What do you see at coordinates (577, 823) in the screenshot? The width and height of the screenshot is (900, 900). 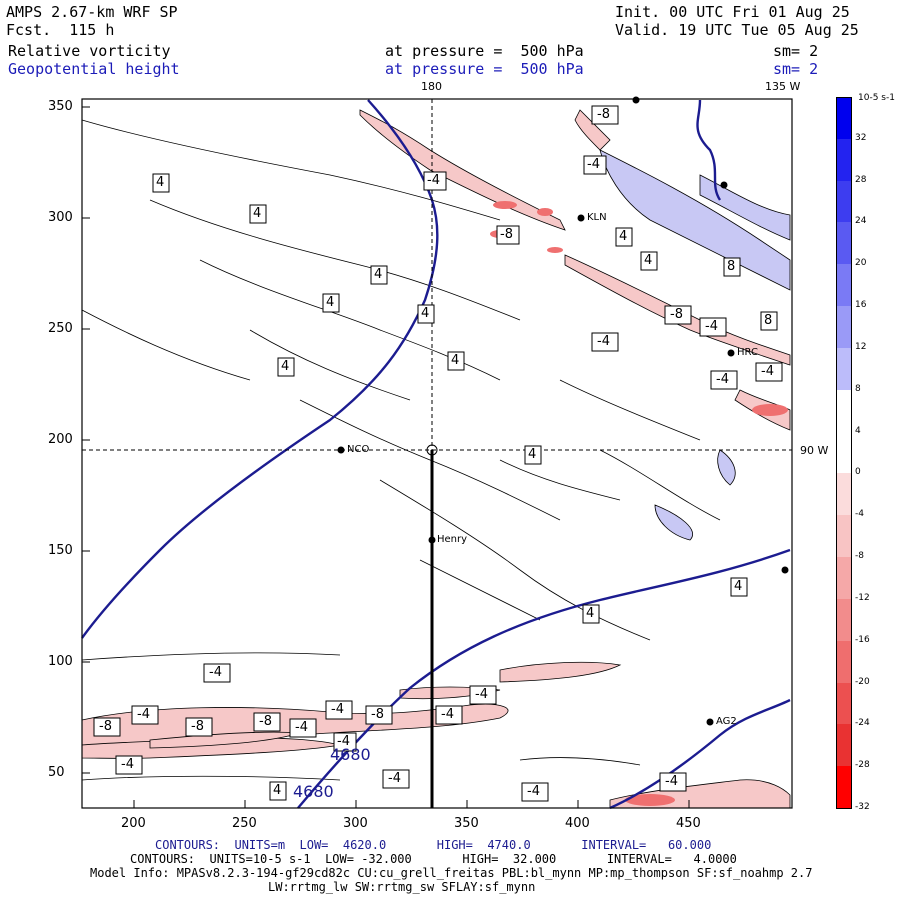 I see `x-tick-label: 400` at bounding box center [577, 823].